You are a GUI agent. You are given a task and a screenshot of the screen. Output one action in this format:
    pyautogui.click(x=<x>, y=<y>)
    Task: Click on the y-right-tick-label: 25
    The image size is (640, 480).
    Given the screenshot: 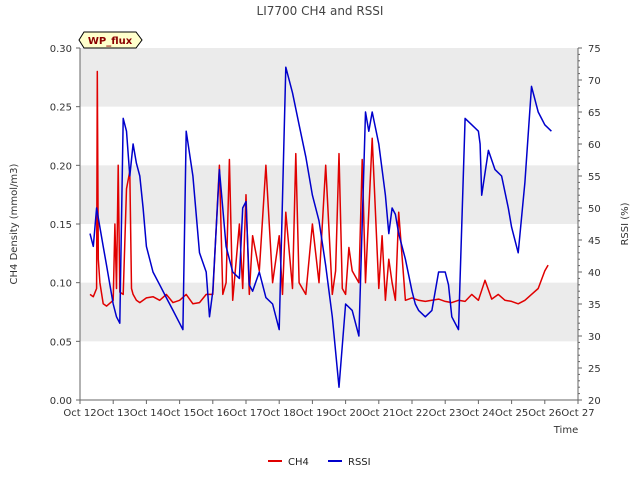 What is the action you would take?
    pyautogui.click(x=594, y=369)
    